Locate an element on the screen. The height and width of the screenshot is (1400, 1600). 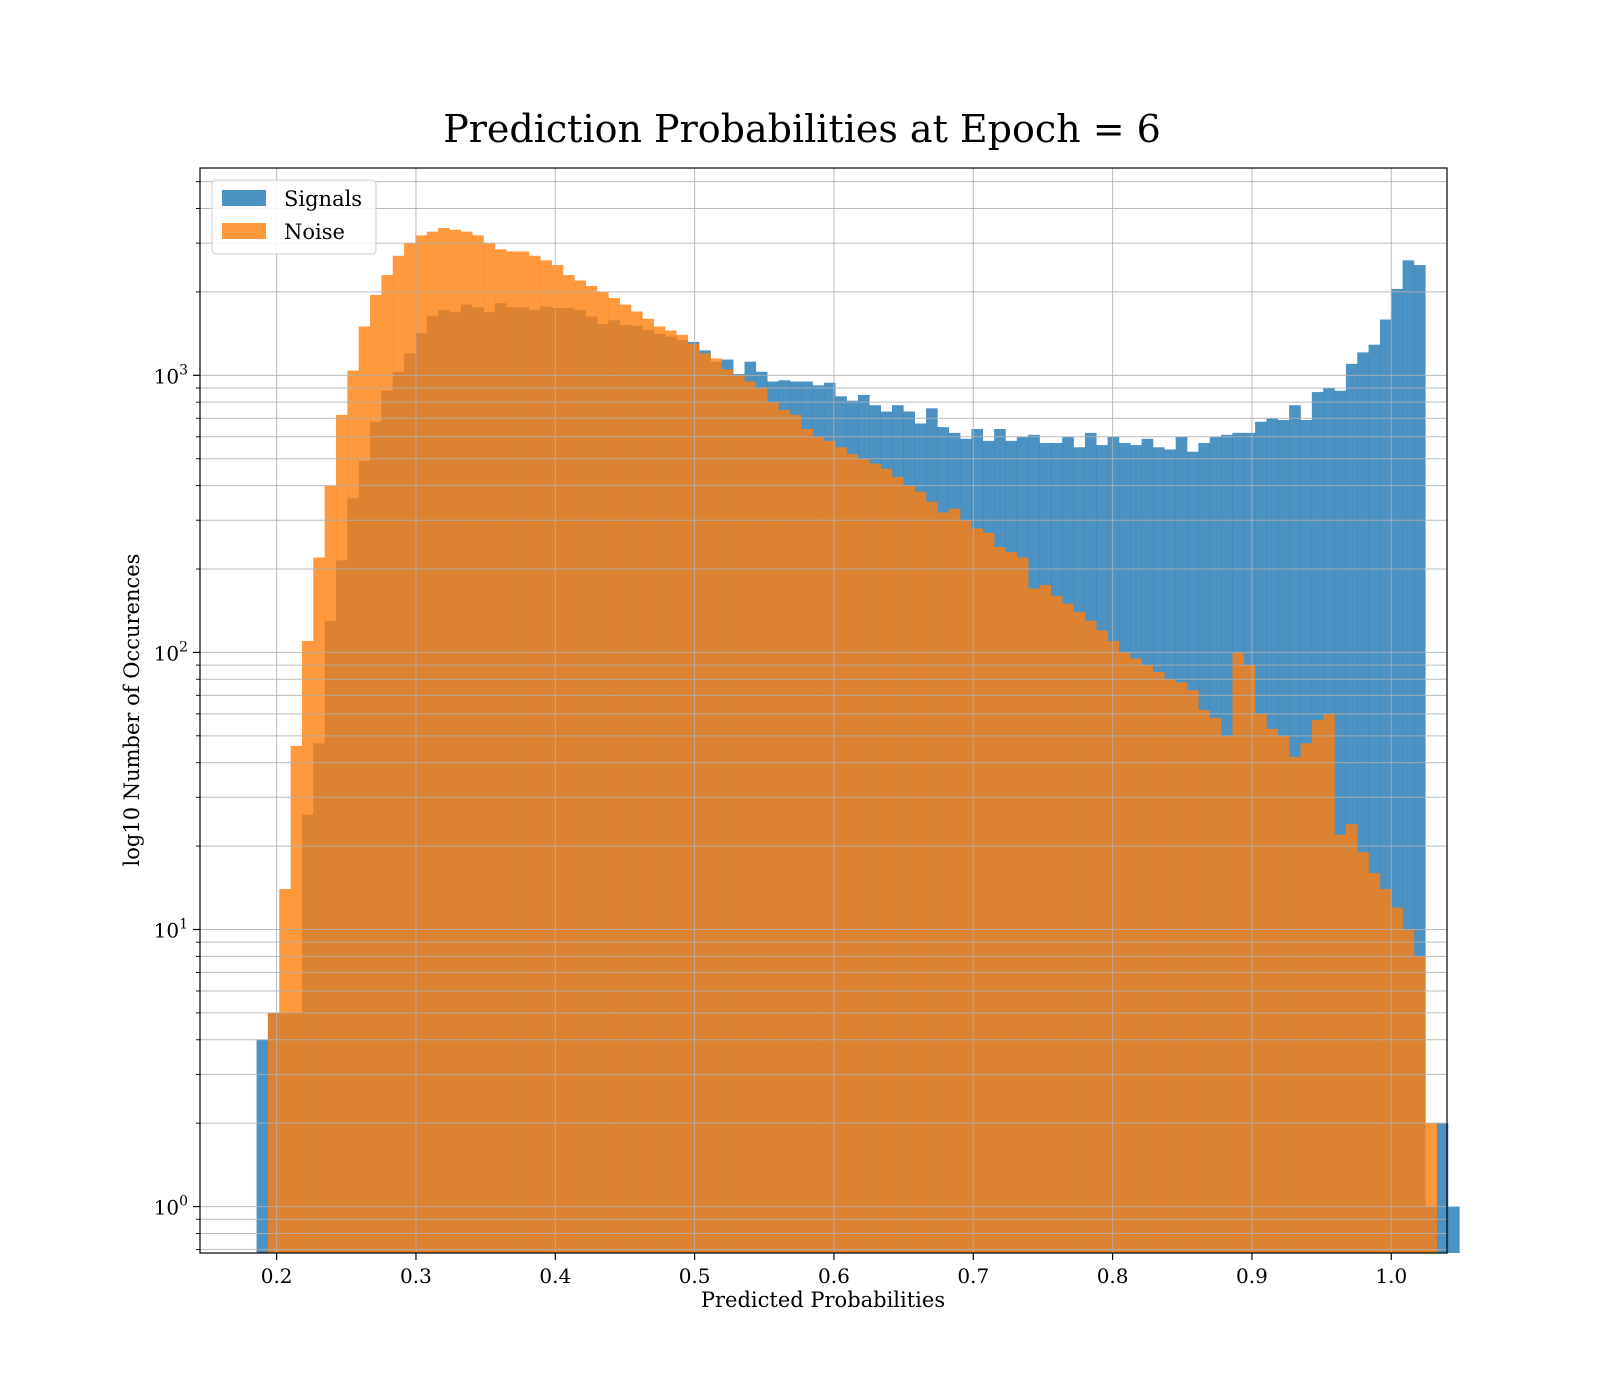
x-tick-label: 0.4 is located at coordinates (555, 1276).